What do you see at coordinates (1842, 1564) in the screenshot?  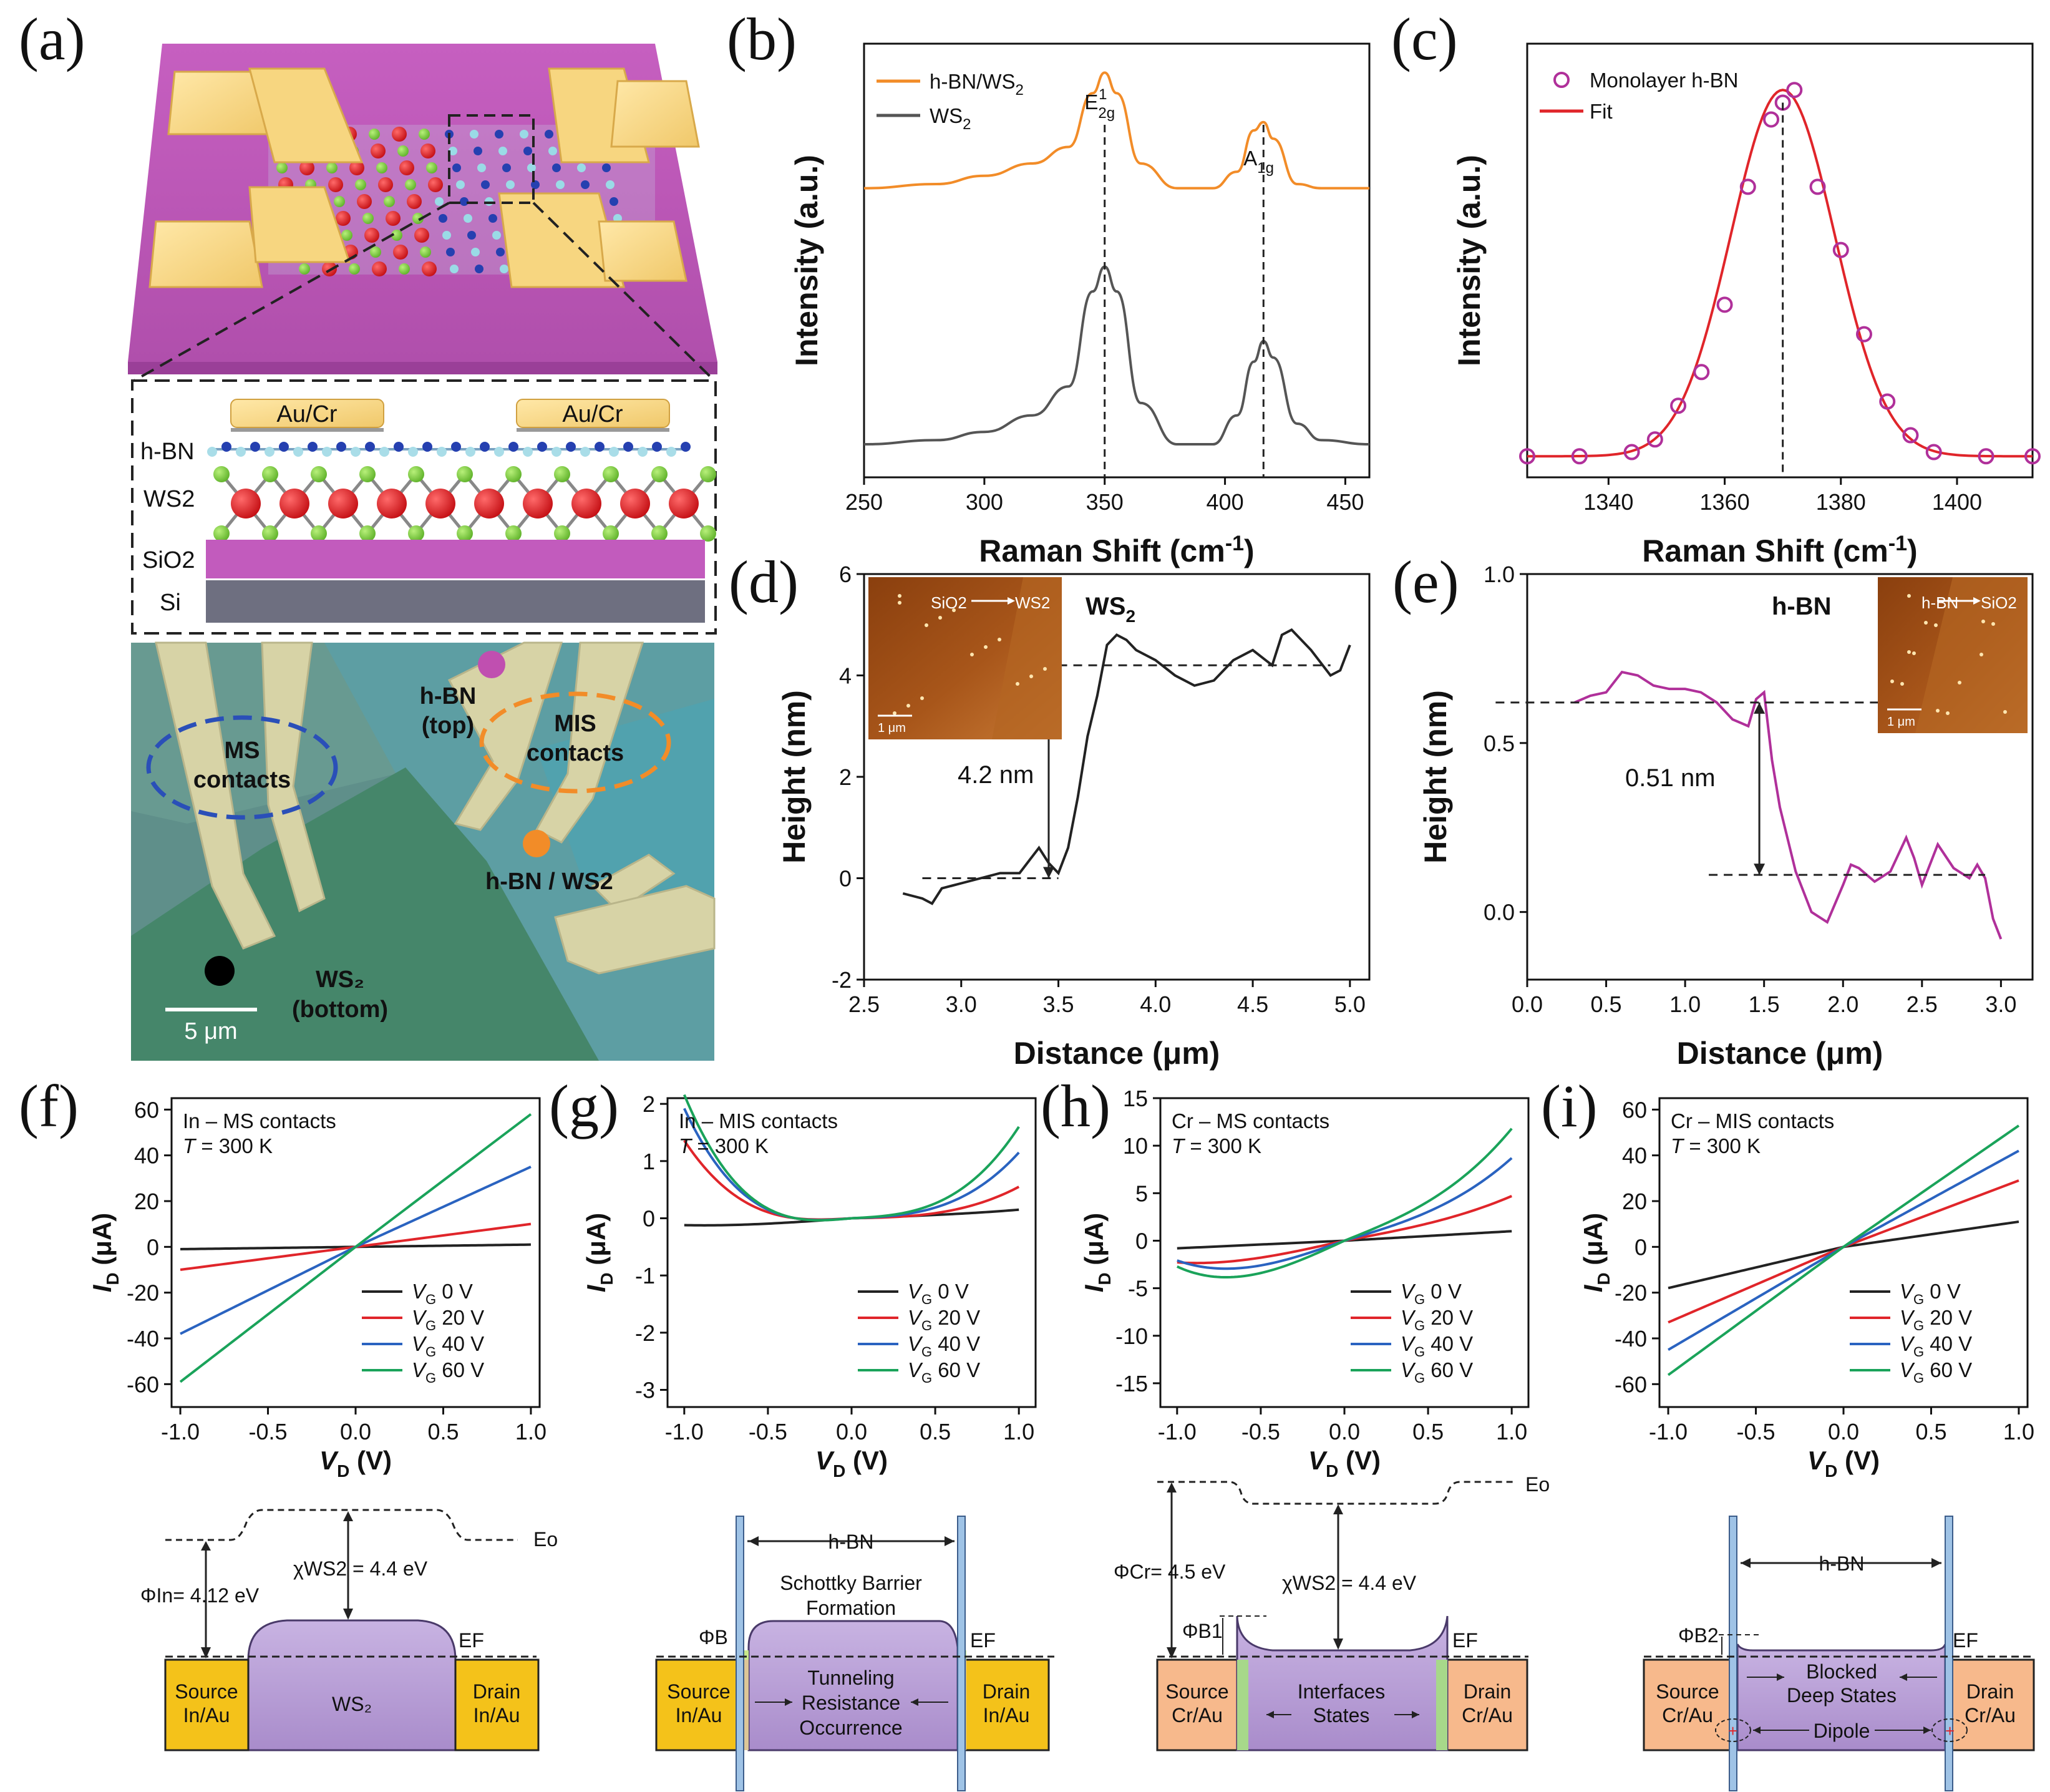 I see `diag-i-hbn-label: h-BN` at bounding box center [1842, 1564].